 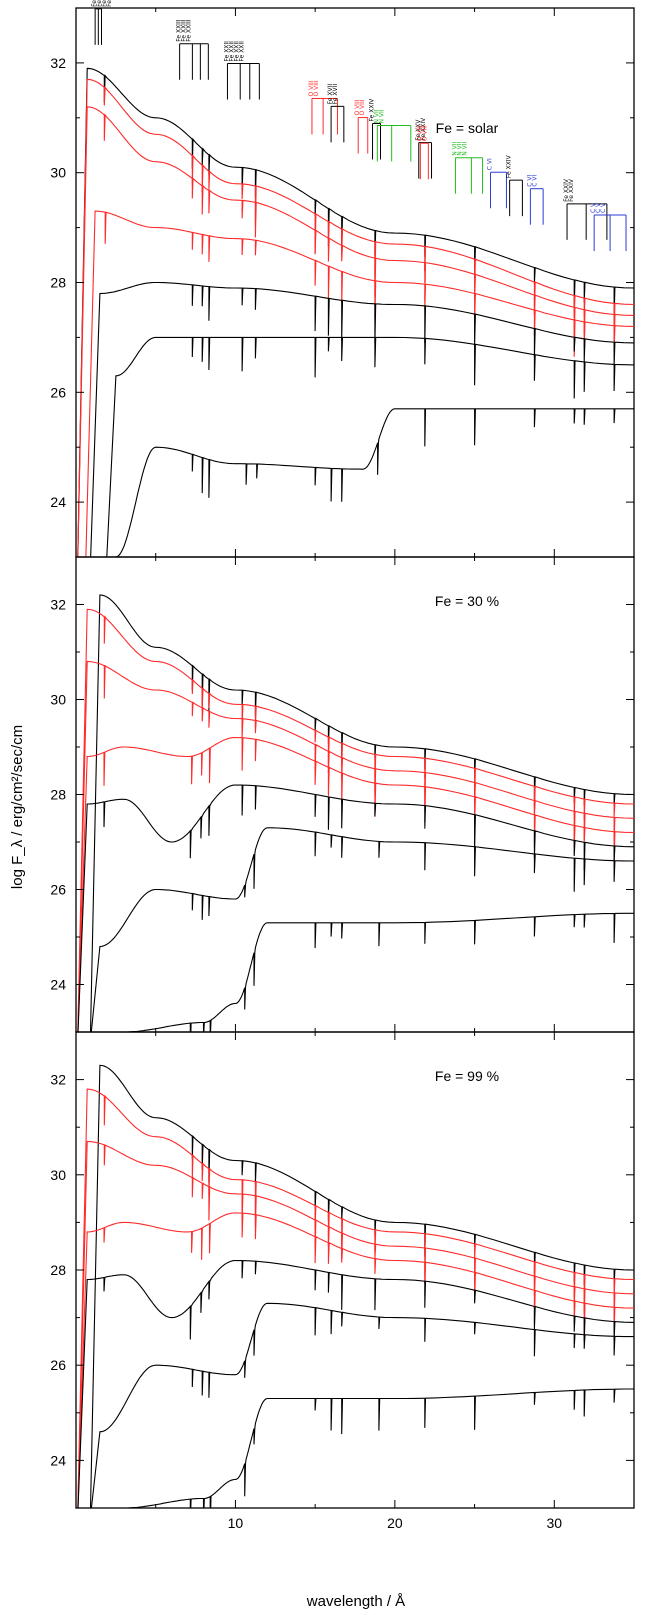 What do you see at coordinates (17, 807) in the screenshot?
I see `y-axis-title: log F_λ / erg/cm²/sec/cm` at bounding box center [17, 807].